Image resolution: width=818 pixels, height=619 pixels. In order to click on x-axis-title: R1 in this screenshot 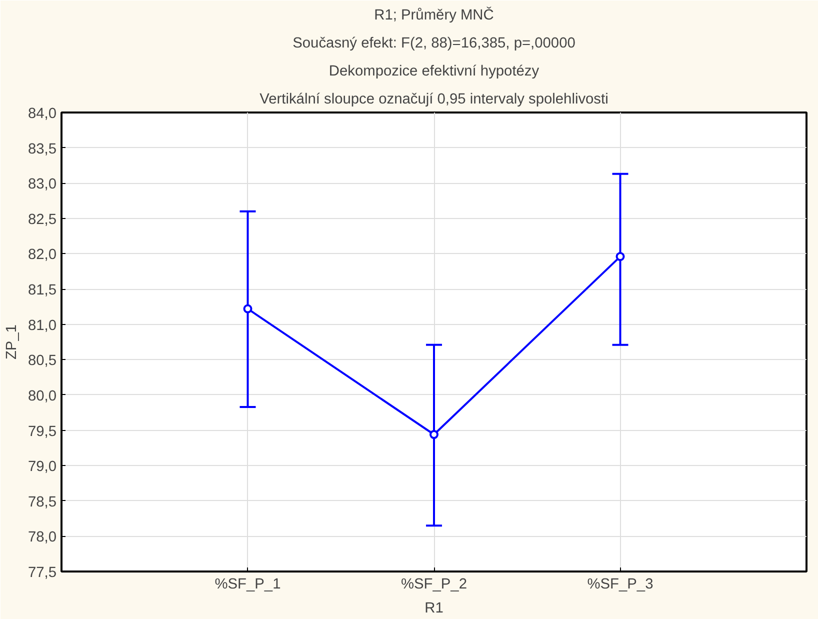, I will do `click(434, 608)`.